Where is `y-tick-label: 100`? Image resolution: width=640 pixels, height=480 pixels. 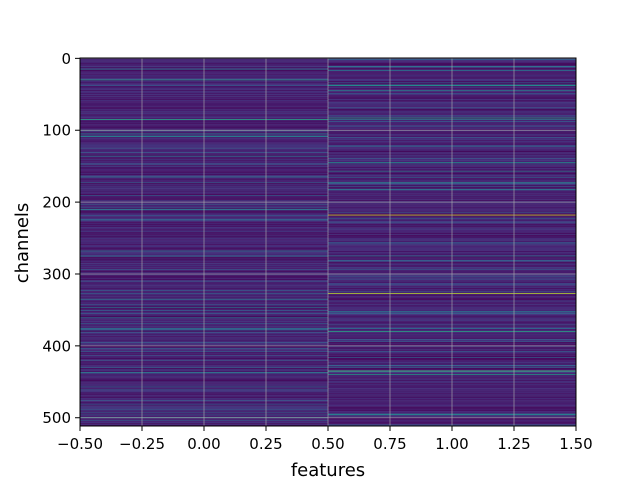
y-tick-label: 100 is located at coordinates (56, 131).